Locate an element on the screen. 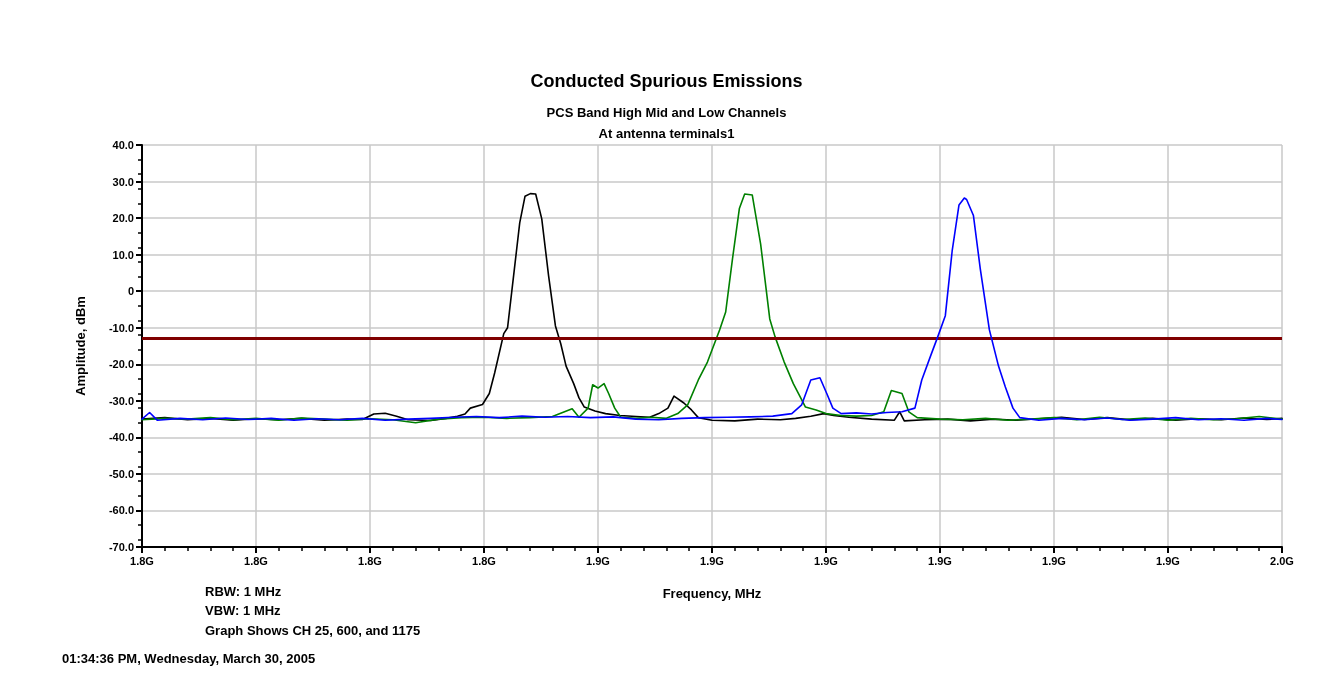 The width and height of the screenshot is (1333, 675). y-tick-label: 10.0 is located at coordinates (123, 254).